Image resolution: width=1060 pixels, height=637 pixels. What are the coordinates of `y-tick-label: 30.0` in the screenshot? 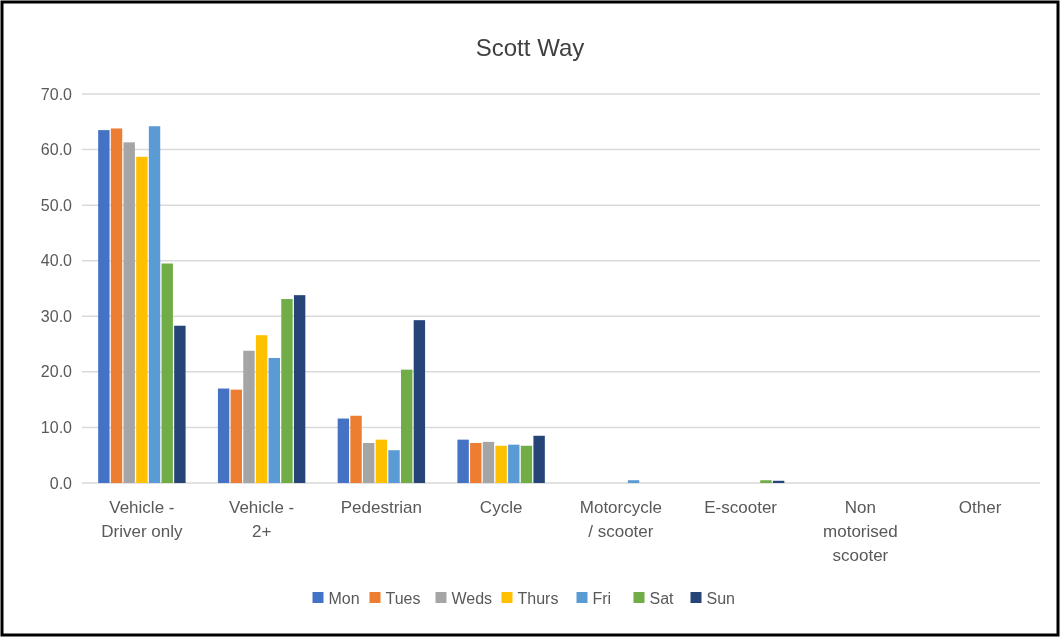 It's located at (56, 316).